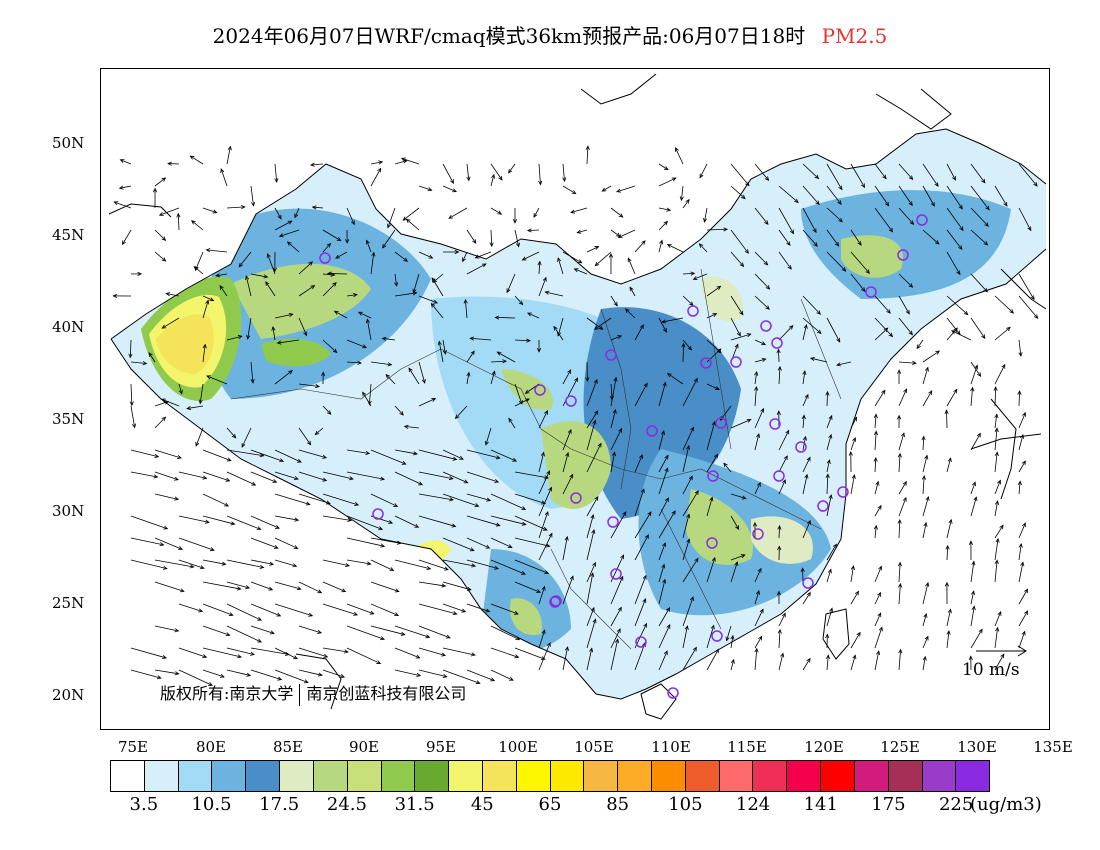 Image resolution: width=1100 pixels, height=850 pixels. What do you see at coordinates (211, 747) in the screenshot?
I see `lon-tick-80E: 80E` at bounding box center [211, 747].